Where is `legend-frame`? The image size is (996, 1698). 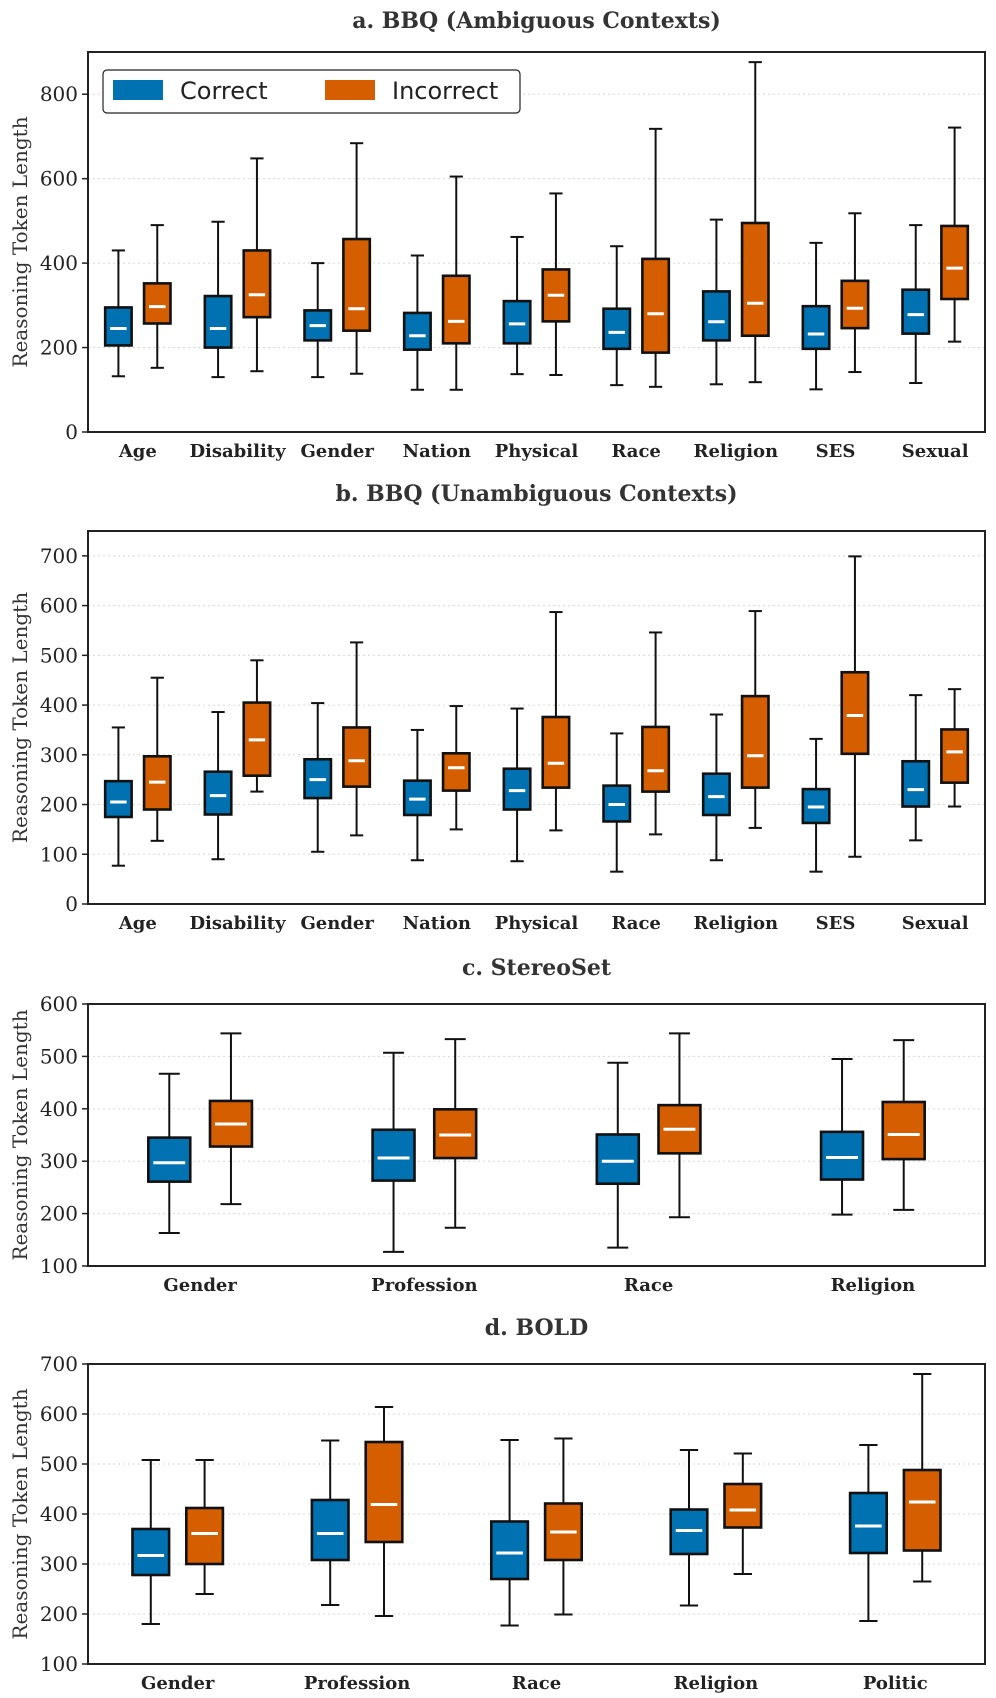
legend-frame is located at coordinates (311, 91).